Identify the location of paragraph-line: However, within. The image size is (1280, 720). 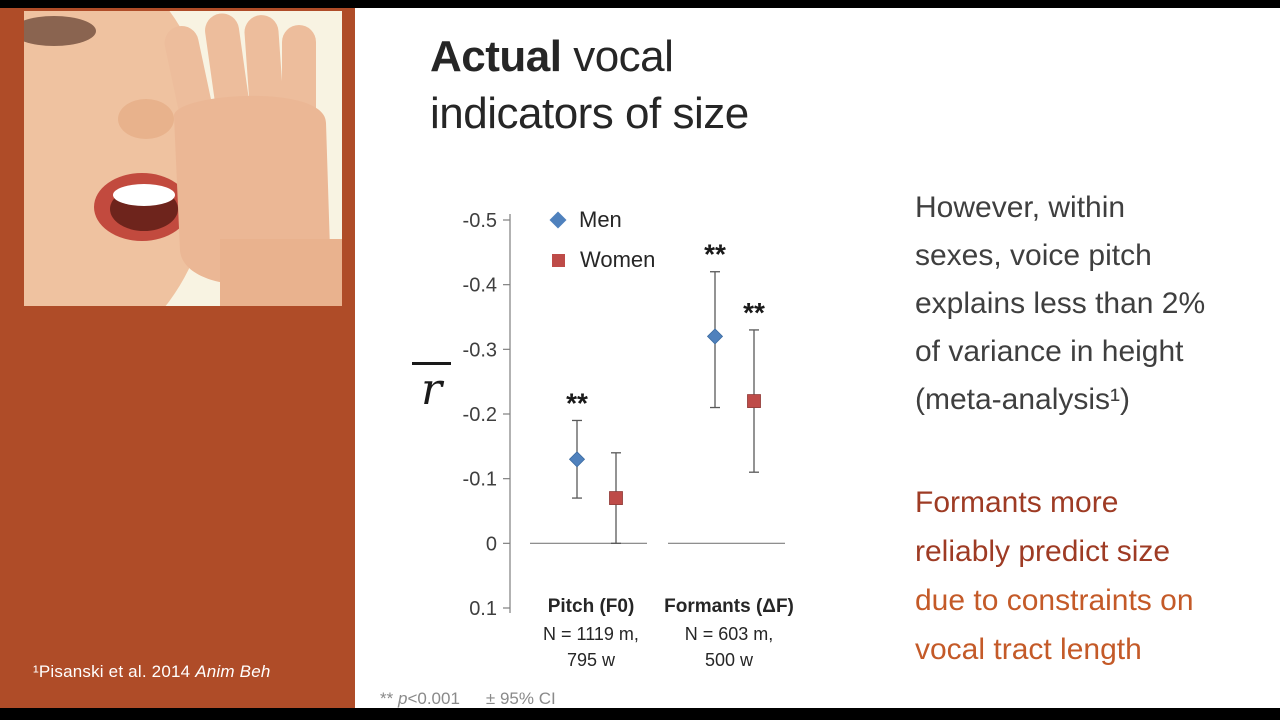
(1020, 207).